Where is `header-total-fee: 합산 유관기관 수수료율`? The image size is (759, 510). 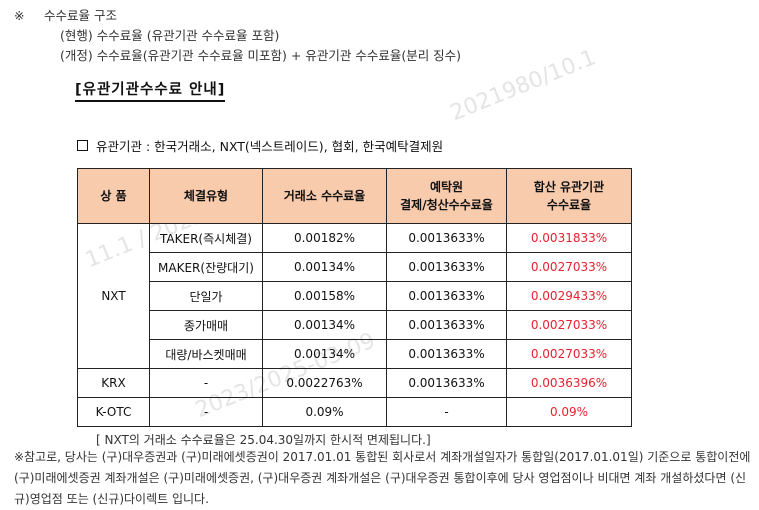 header-total-fee: 합산 유관기관 수수료율 is located at coordinates (569, 196).